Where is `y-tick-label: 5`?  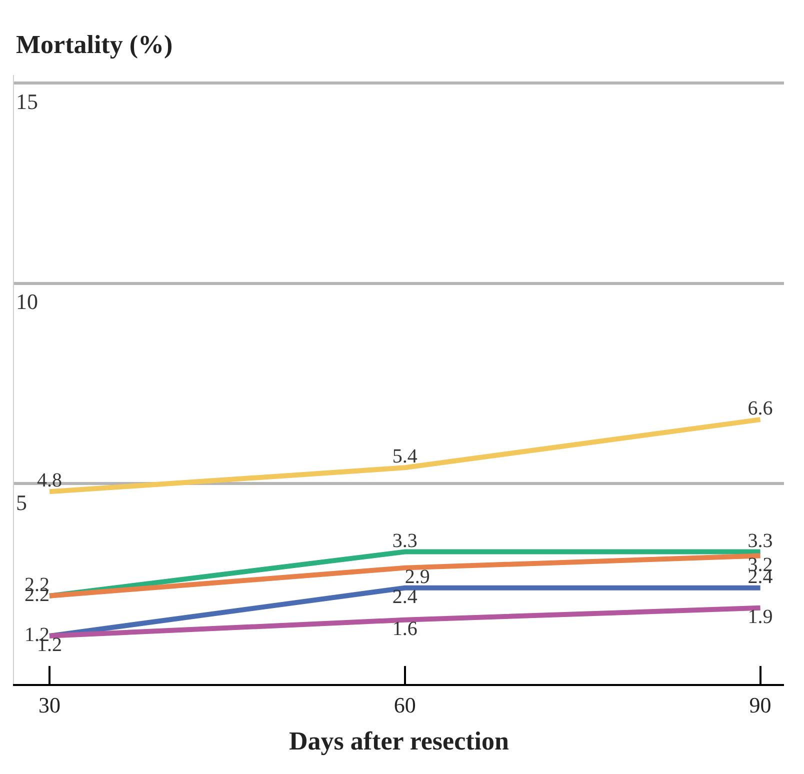
y-tick-label: 5 is located at coordinates (21, 502).